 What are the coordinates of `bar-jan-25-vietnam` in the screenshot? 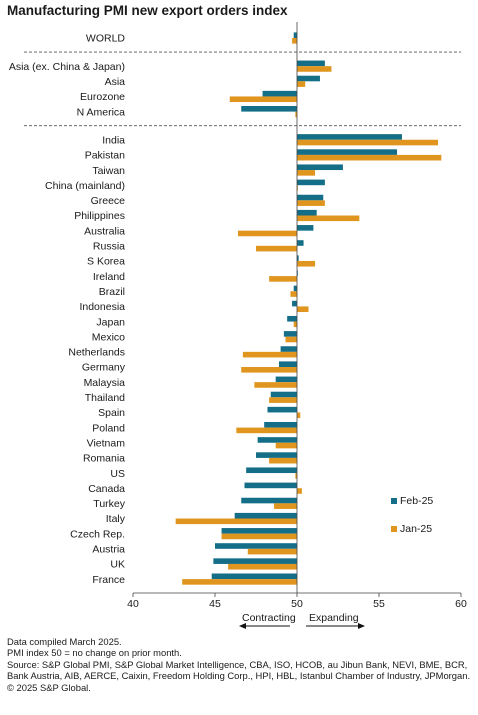 It's located at (286, 445).